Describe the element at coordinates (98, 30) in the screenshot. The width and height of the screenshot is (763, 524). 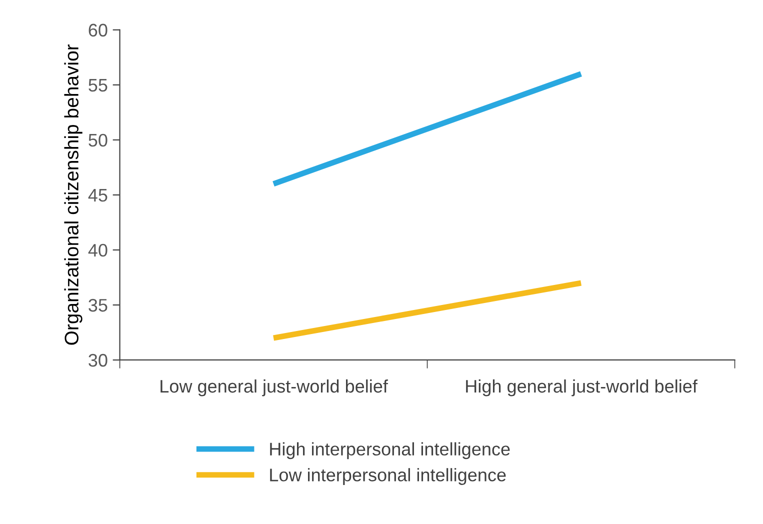
I see `y-tick-label: 60` at that location.